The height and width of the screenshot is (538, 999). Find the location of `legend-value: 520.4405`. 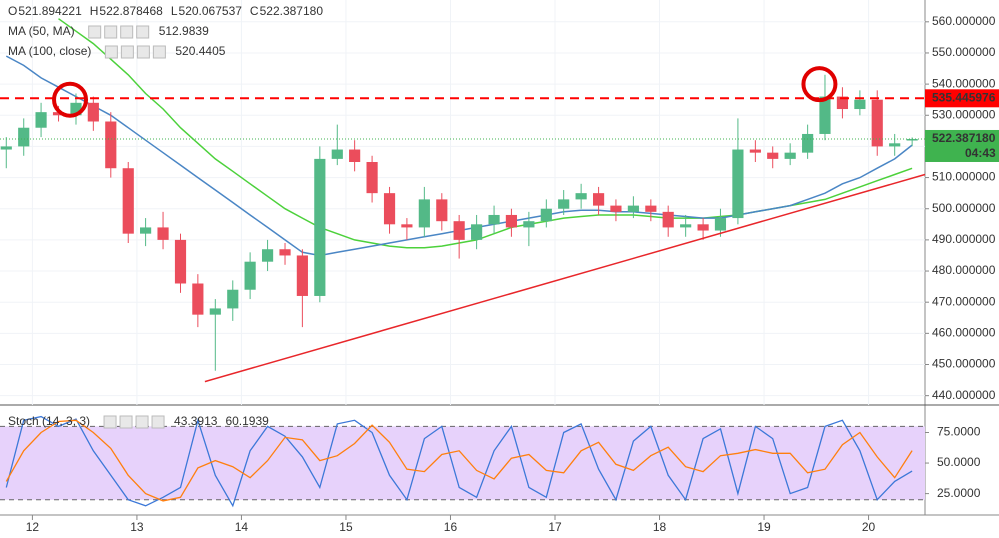

legend-value: 520.4405 is located at coordinates (200, 51).